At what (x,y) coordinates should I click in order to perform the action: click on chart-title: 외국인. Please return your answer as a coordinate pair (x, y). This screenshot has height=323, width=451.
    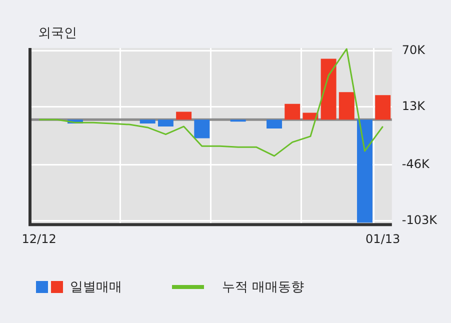
    Looking at the image, I should click on (57, 33).